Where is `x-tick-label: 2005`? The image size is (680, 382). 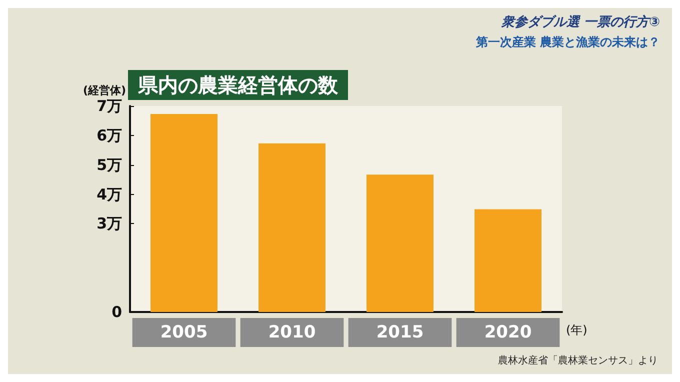
x-tick-label: 2005 is located at coordinates (184, 332).